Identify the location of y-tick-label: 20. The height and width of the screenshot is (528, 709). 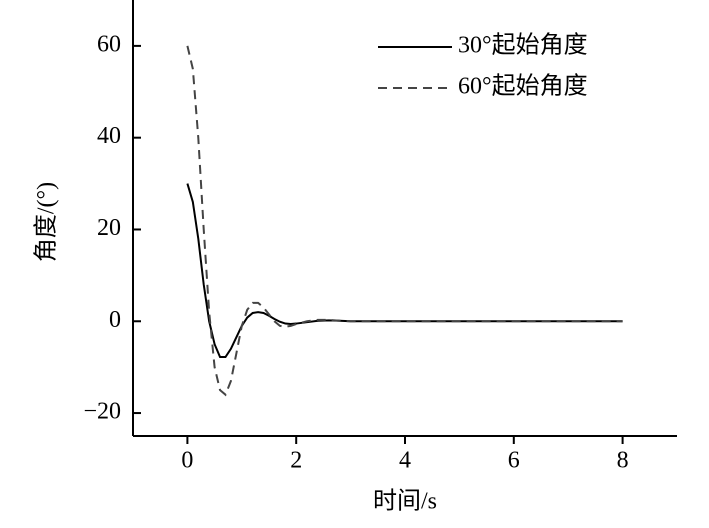
(109, 228).